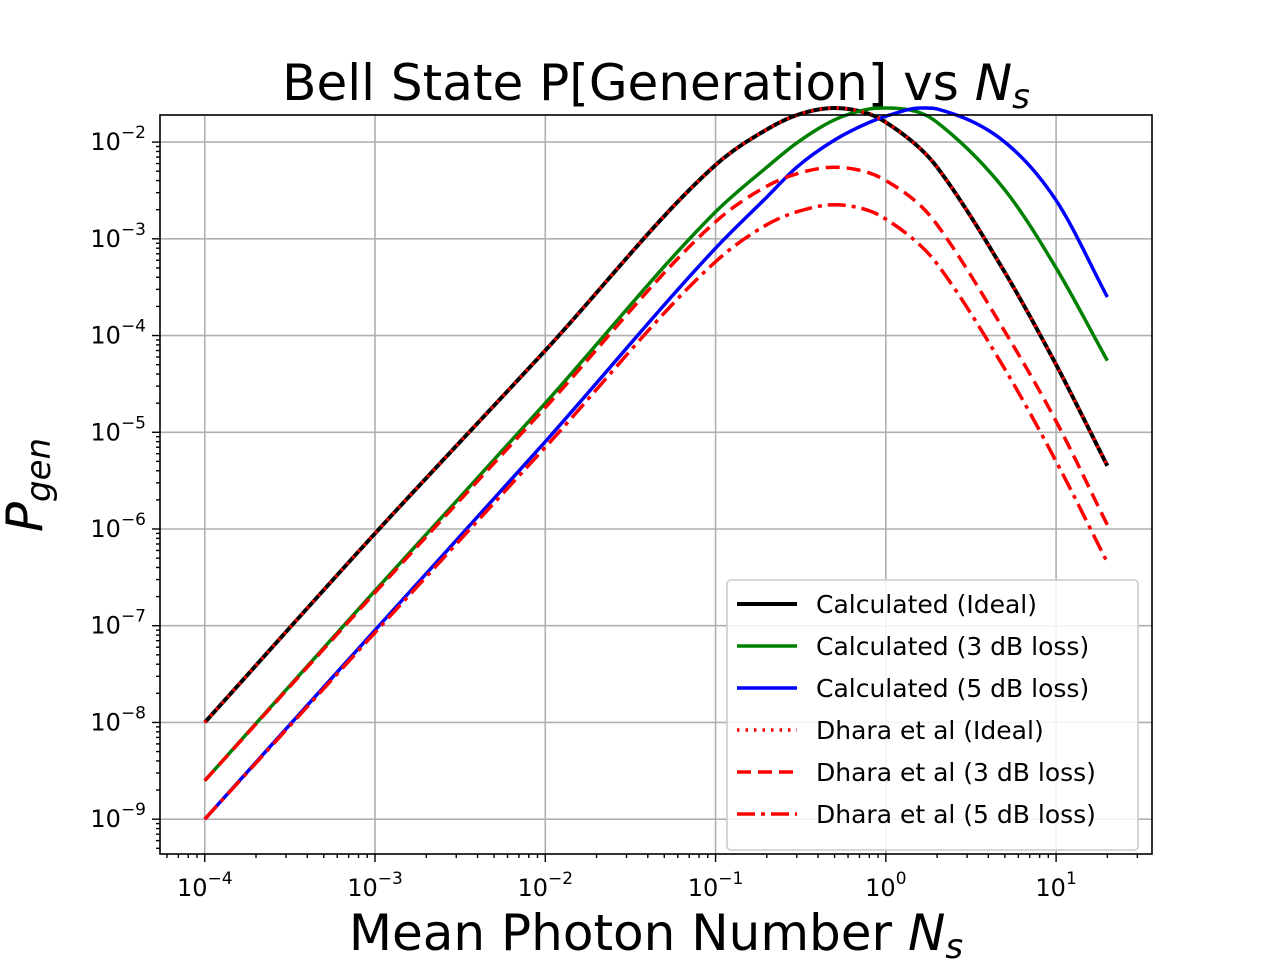  Describe the element at coordinates (952, 646) in the screenshot. I see `legend-label: Calculated (3 dB loss)` at that location.